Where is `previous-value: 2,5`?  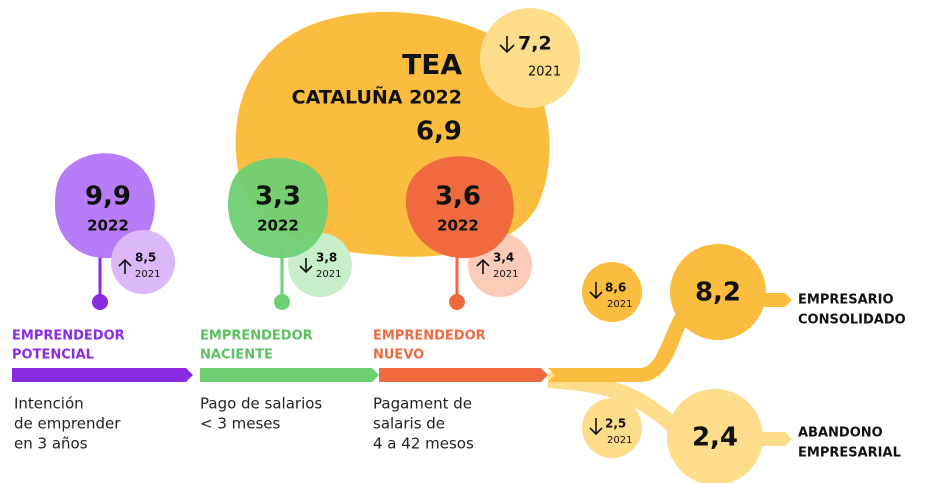
previous-value: 2,5 is located at coordinates (615, 424).